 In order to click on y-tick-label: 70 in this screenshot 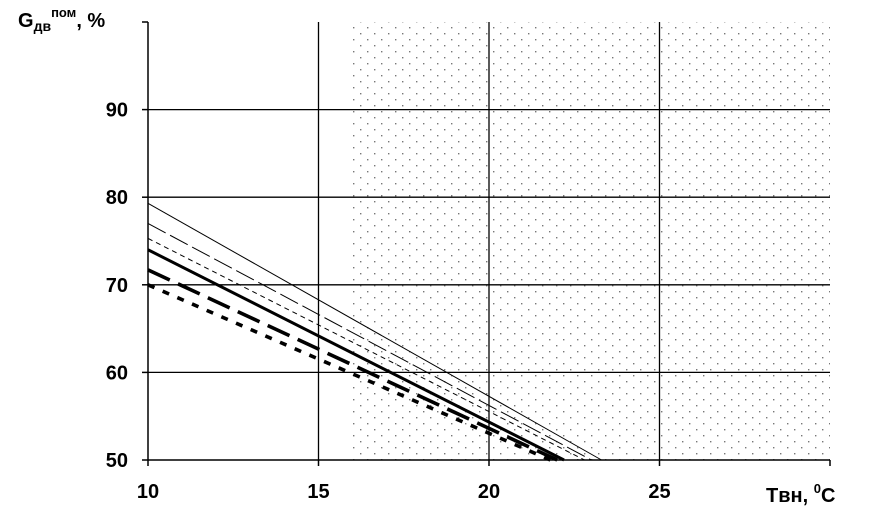, I will do `click(117, 286)`.